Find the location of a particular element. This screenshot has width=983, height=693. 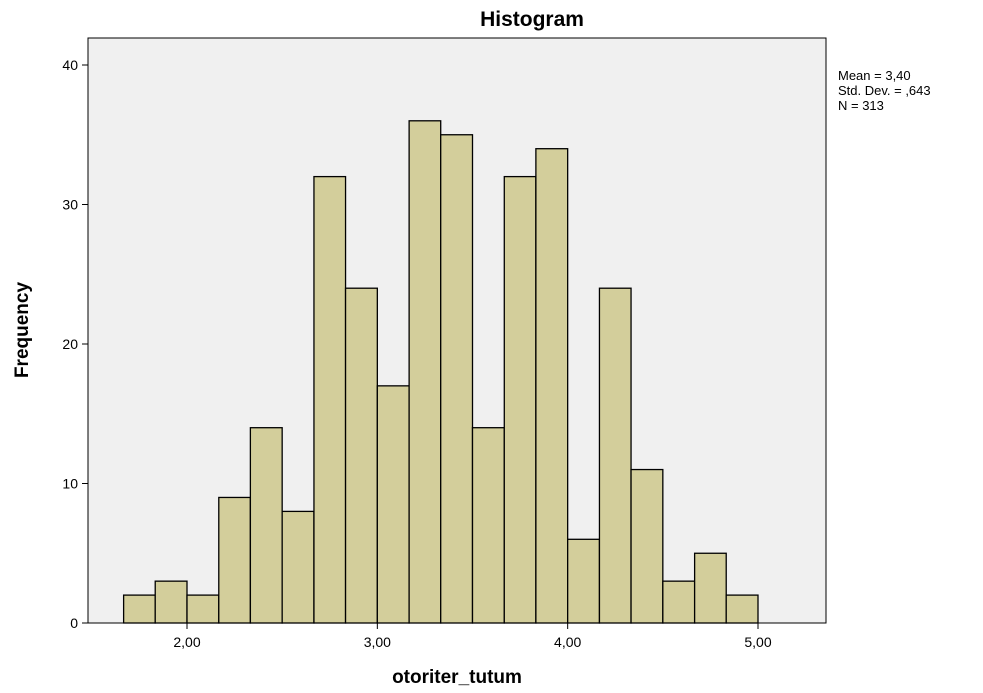

stats-std-dev: Std. Dev. = ,643 is located at coordinates (884, 90).